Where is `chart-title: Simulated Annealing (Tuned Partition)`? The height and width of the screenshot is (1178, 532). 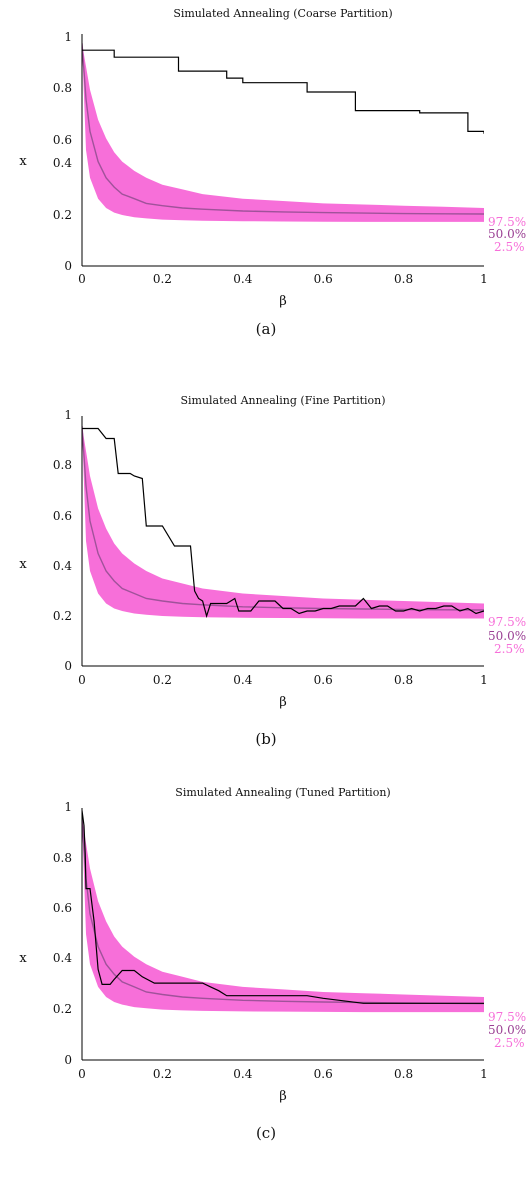
chart-title: Simulated Annealing (Tuned Partition) is located at coordinates (282, 792).